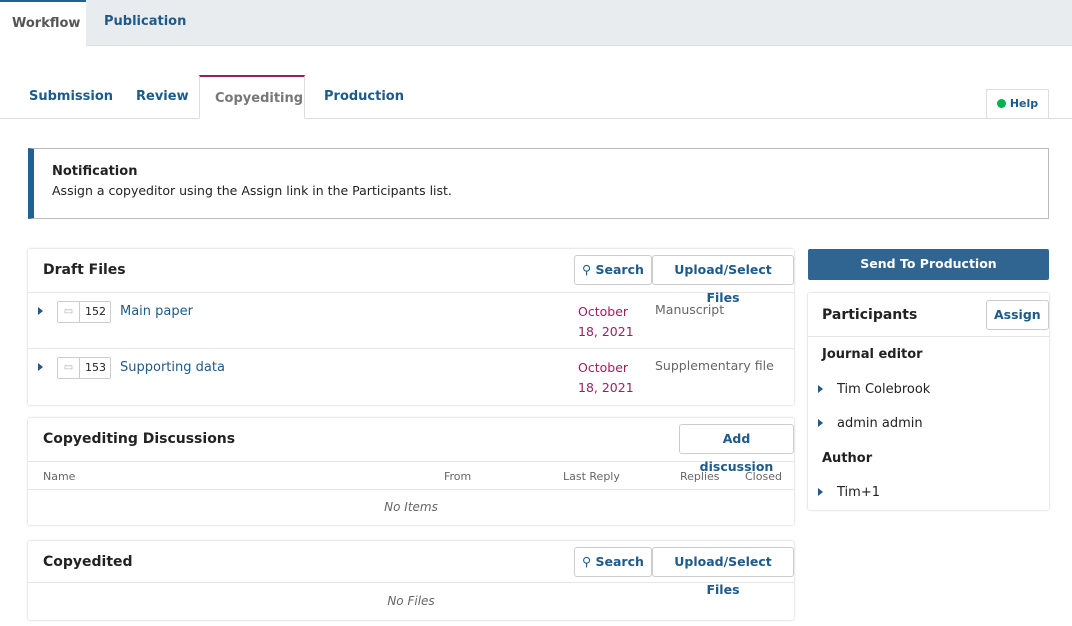 The width and height of the screenshot is (1072, 626). I want to click on tab-review: Review, so click(162, 96).